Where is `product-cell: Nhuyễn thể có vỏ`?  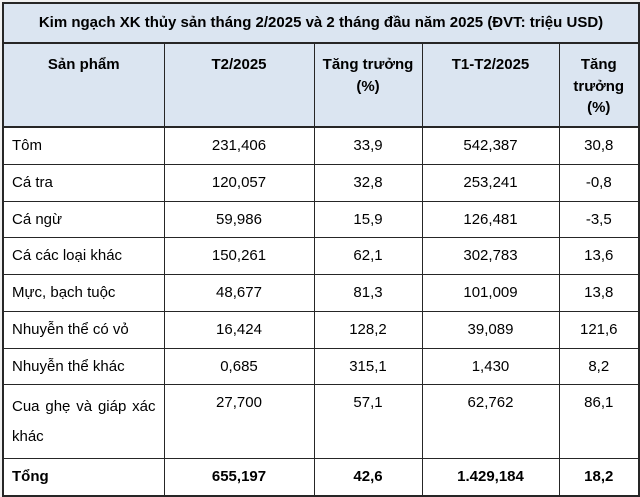
product-cell: Nhuyễn thể có vỏ is located at coordinates (83, 329).